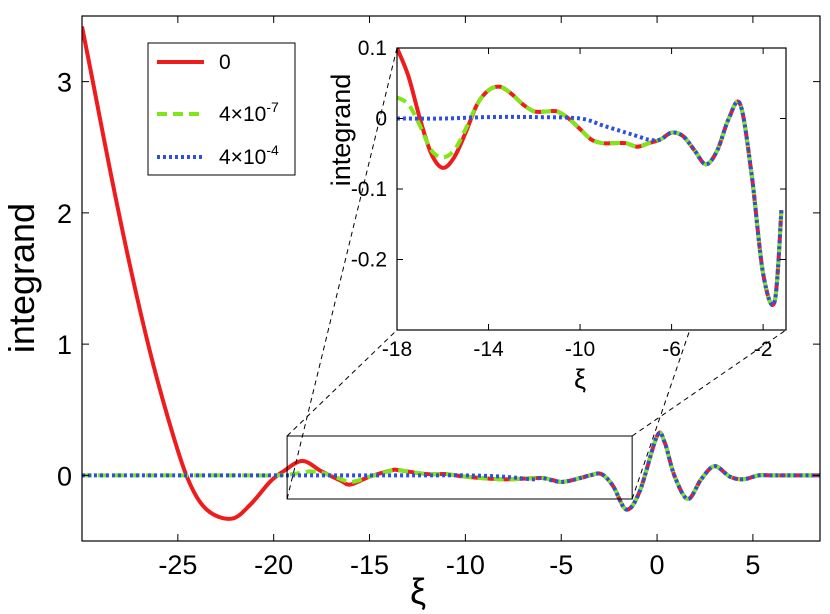 The height and width of the screenshot is (614, 830). What do you see at coordinates (580, 379) in the screenshot?
I see `inset-x-axis-label: ξ` at bounding box center [580, 379].